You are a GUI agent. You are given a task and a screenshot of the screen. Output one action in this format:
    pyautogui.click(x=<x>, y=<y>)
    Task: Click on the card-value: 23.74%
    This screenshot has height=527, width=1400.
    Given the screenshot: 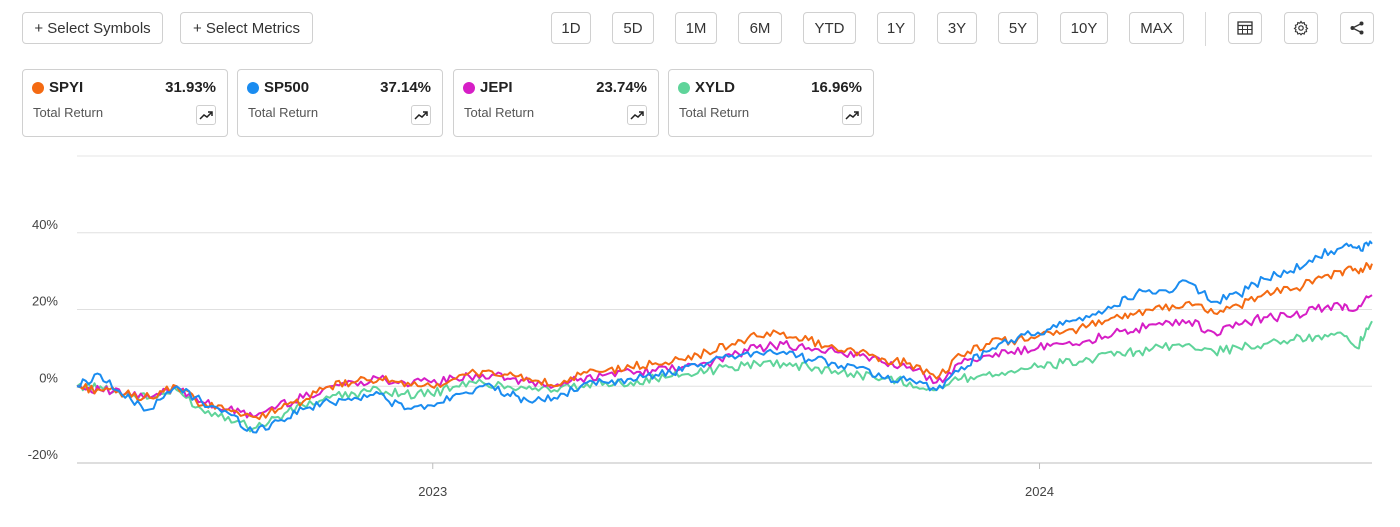 What is the action you would take?
    pyautogui.click(x=621, y=87)
    